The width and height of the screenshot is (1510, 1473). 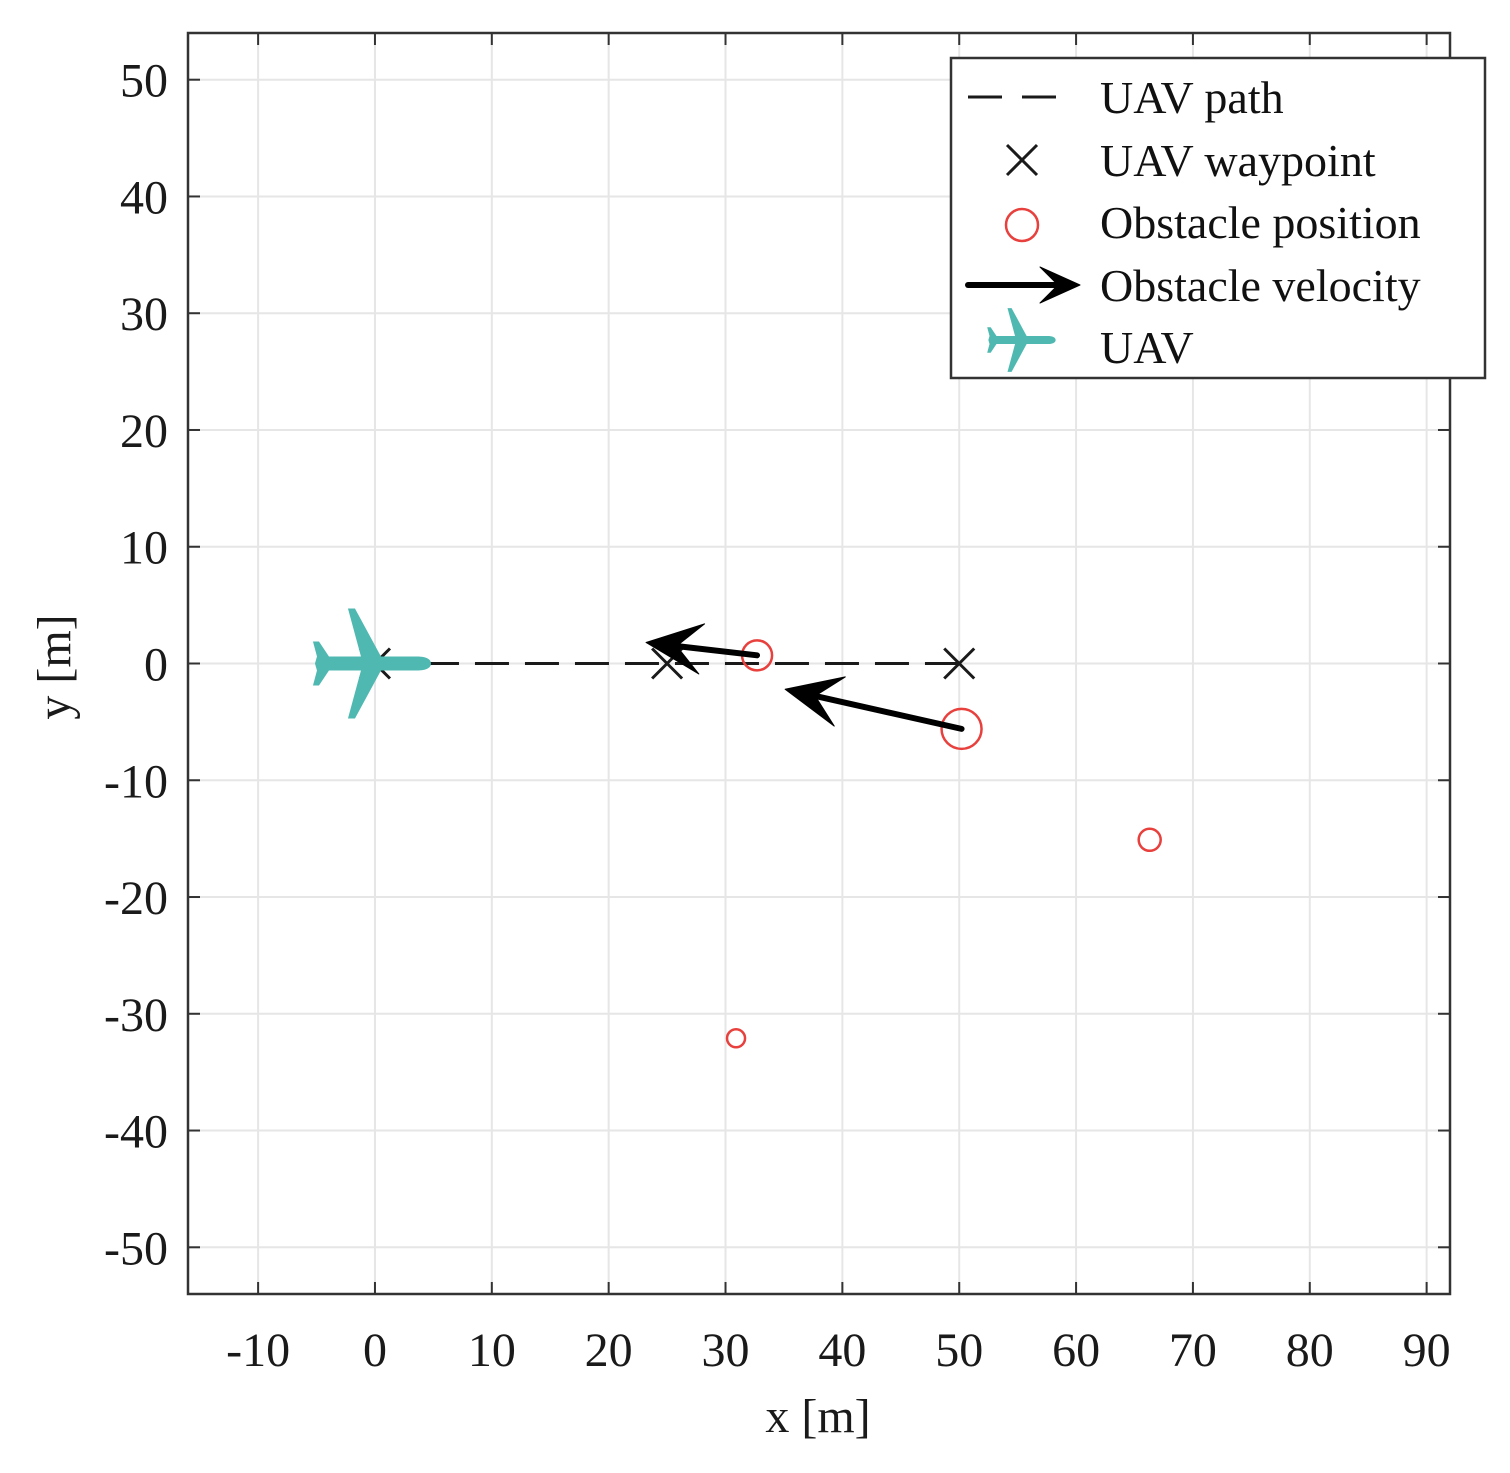 I want to click on y-tick-label: -20, so click(x=136, y=898).